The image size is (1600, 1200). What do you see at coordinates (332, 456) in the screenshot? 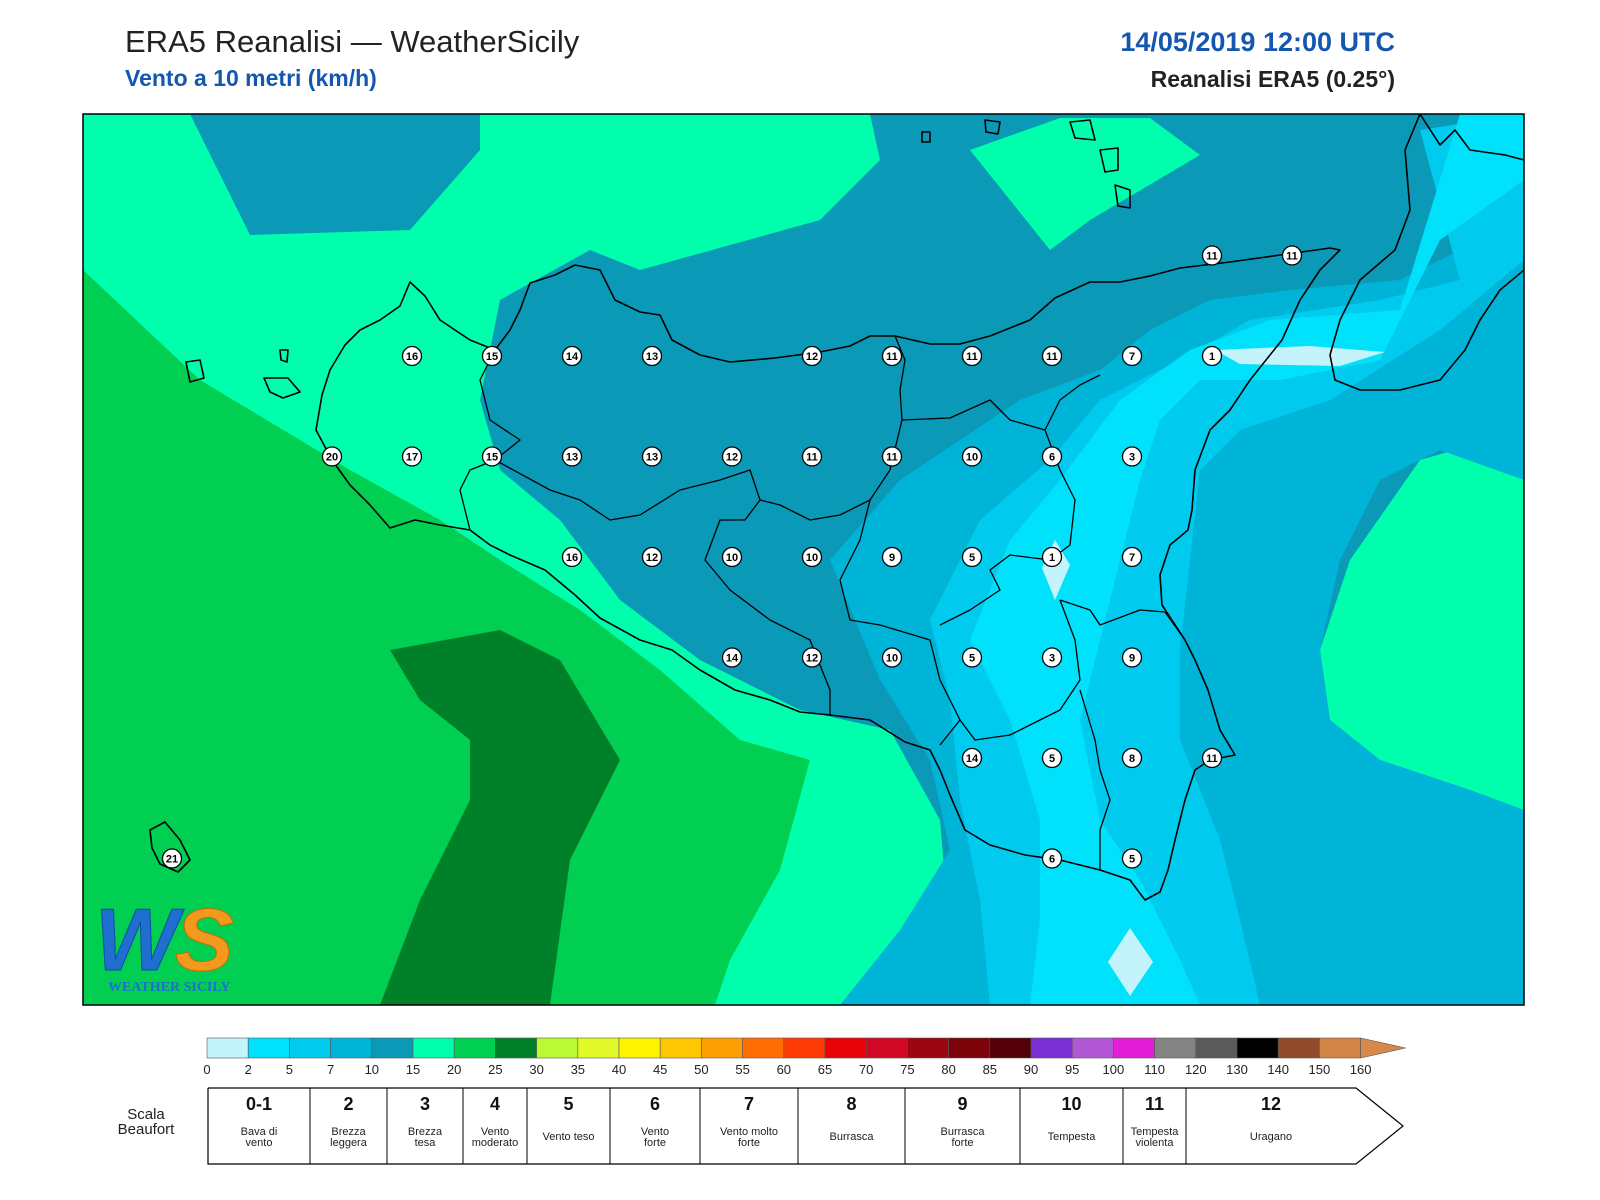
I see `station-marker: 20` at bounding box center [332, 456].